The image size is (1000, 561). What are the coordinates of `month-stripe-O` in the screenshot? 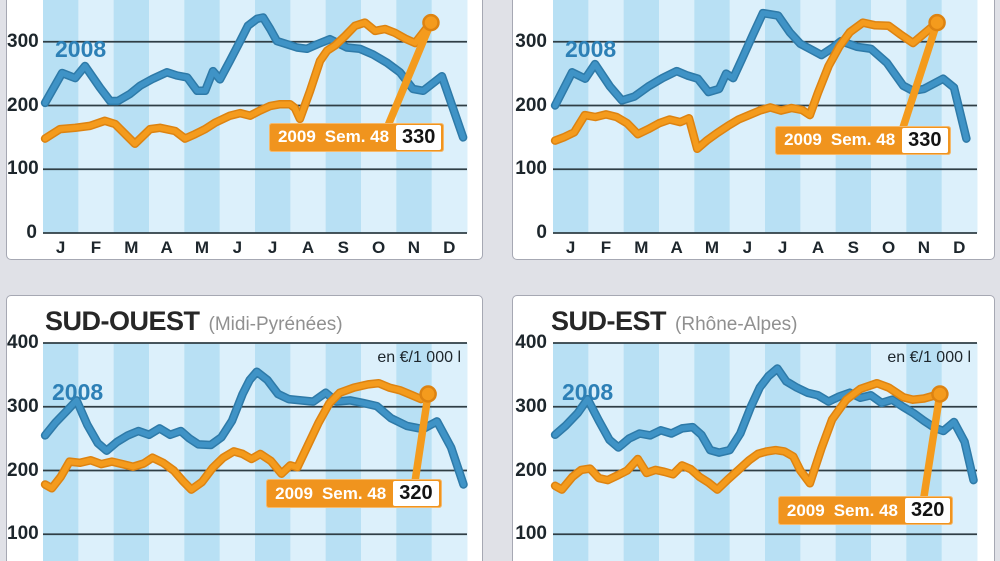 It's located at (889, 452).